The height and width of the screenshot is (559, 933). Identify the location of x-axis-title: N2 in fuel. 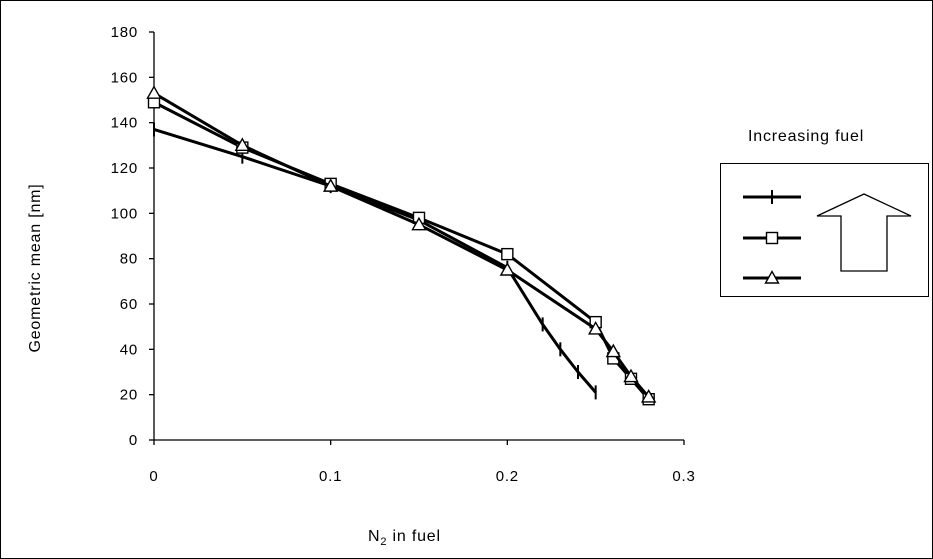
(404, 538).